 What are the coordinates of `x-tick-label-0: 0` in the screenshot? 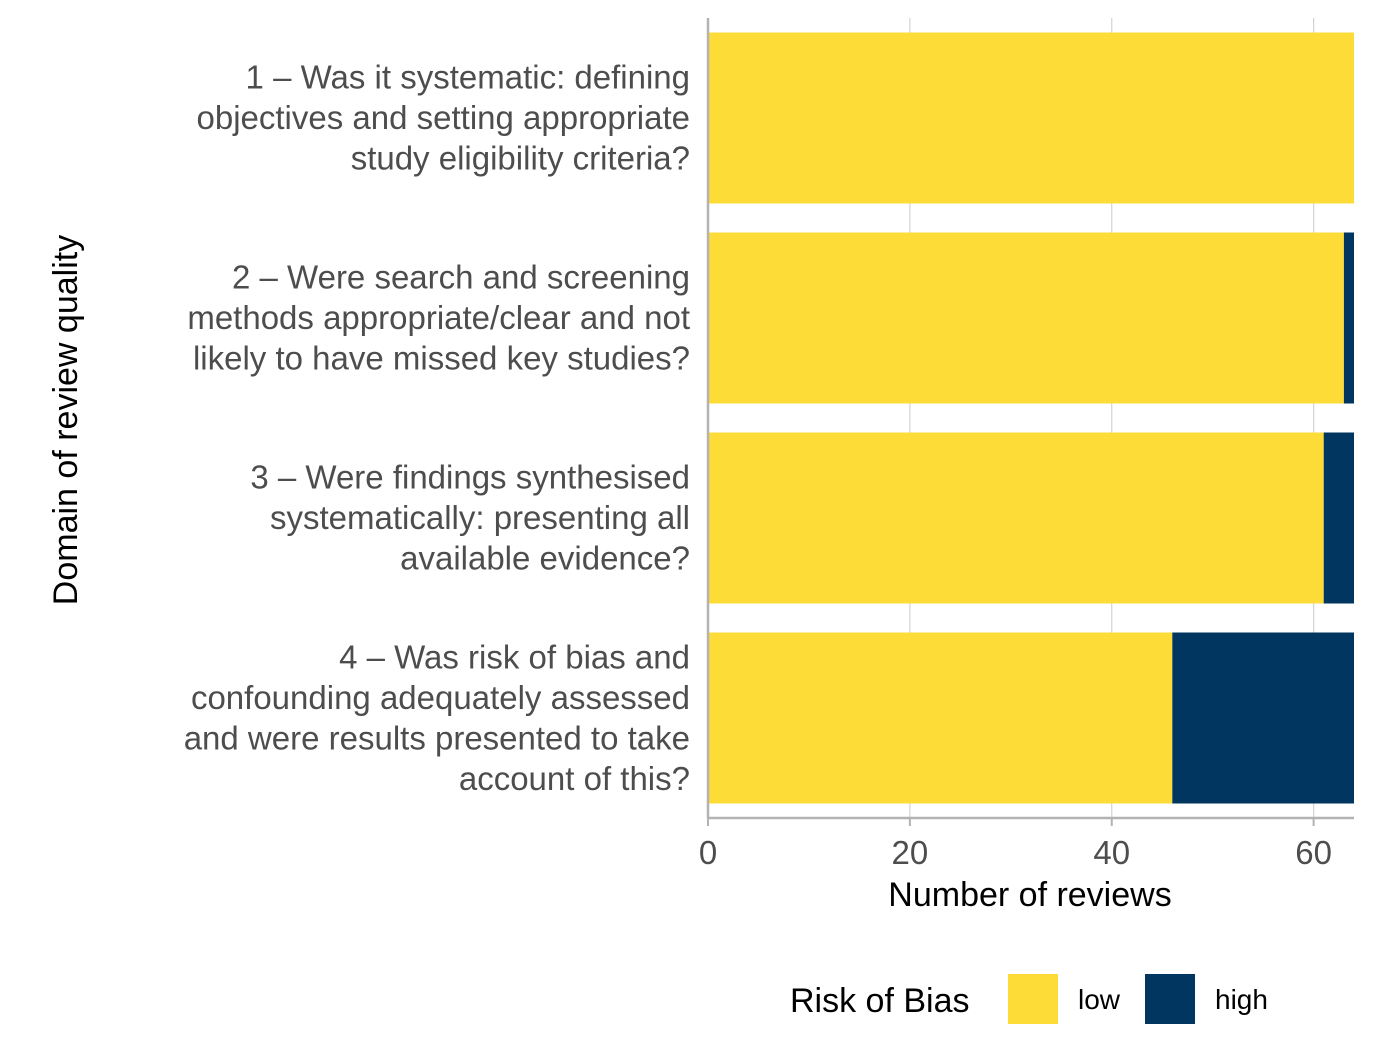 It's located at (708, 852).